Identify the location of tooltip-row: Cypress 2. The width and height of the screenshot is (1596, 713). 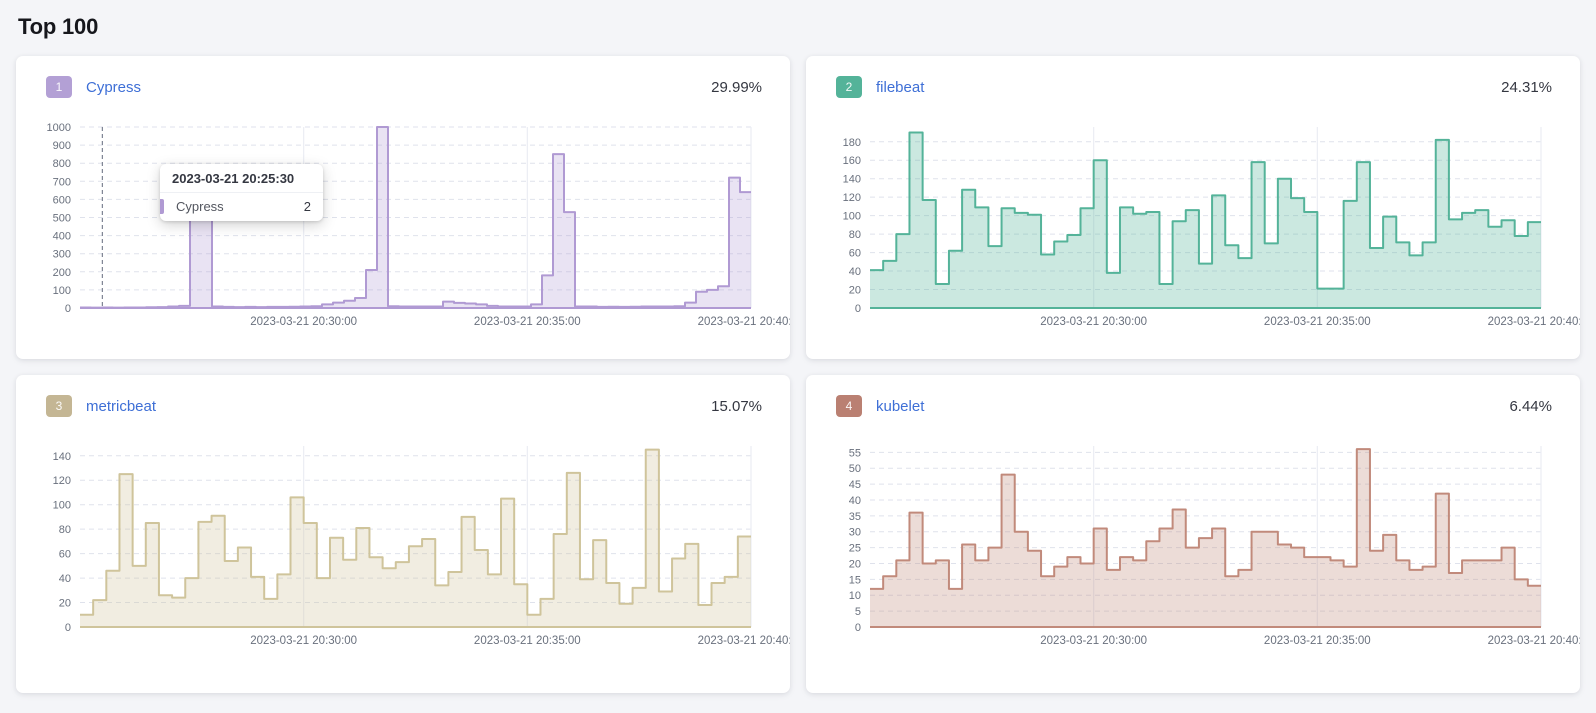
(241, 207).